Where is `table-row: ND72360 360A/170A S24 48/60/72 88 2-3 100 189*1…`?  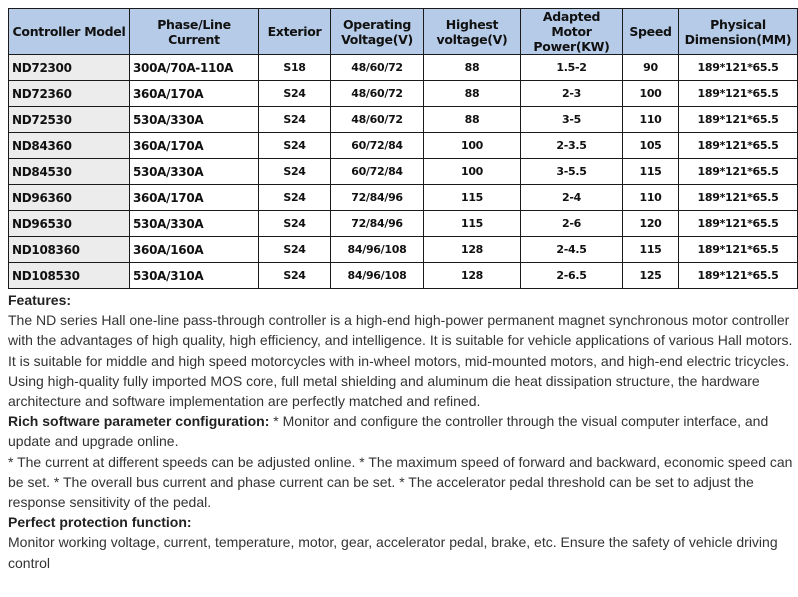
table-row: ND72360 360A/170A S24 48/60/72 88 2-3 100 189*1… is located at coordinates (403, 93).